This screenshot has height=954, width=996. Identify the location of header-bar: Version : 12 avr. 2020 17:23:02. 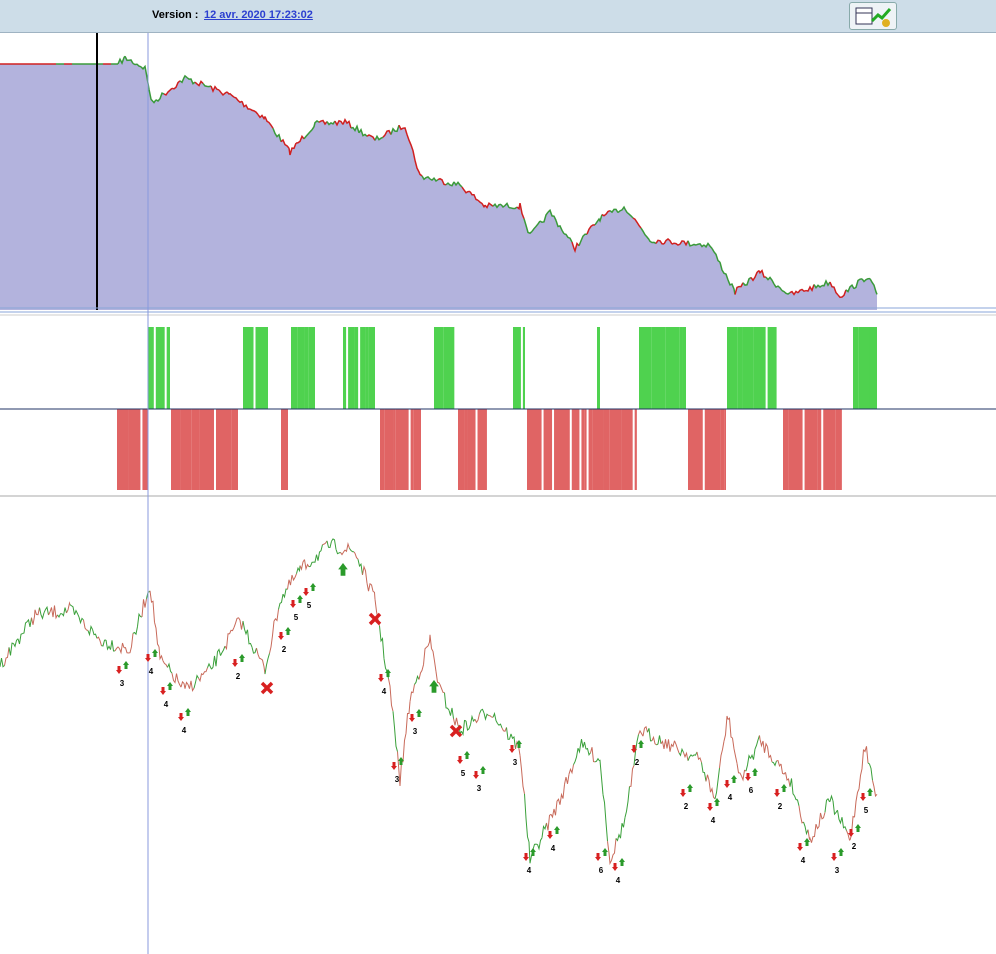
(498, 16).